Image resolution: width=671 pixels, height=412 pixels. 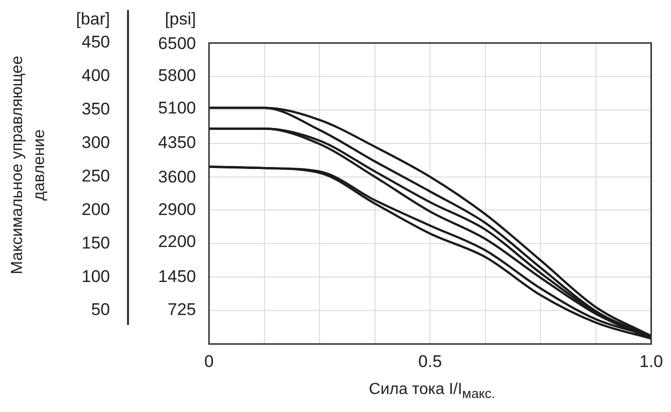 What do you see at coordinates (93, 19) in the screenshot?
I see `text: [bar]` at bounding box center [93, 19].